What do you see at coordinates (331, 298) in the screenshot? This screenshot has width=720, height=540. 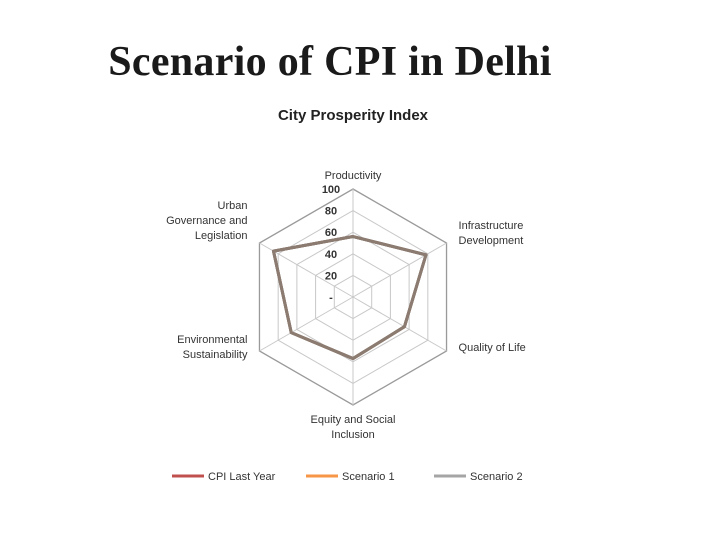 I see `tick-label: -` at bounding box center [331, 298].